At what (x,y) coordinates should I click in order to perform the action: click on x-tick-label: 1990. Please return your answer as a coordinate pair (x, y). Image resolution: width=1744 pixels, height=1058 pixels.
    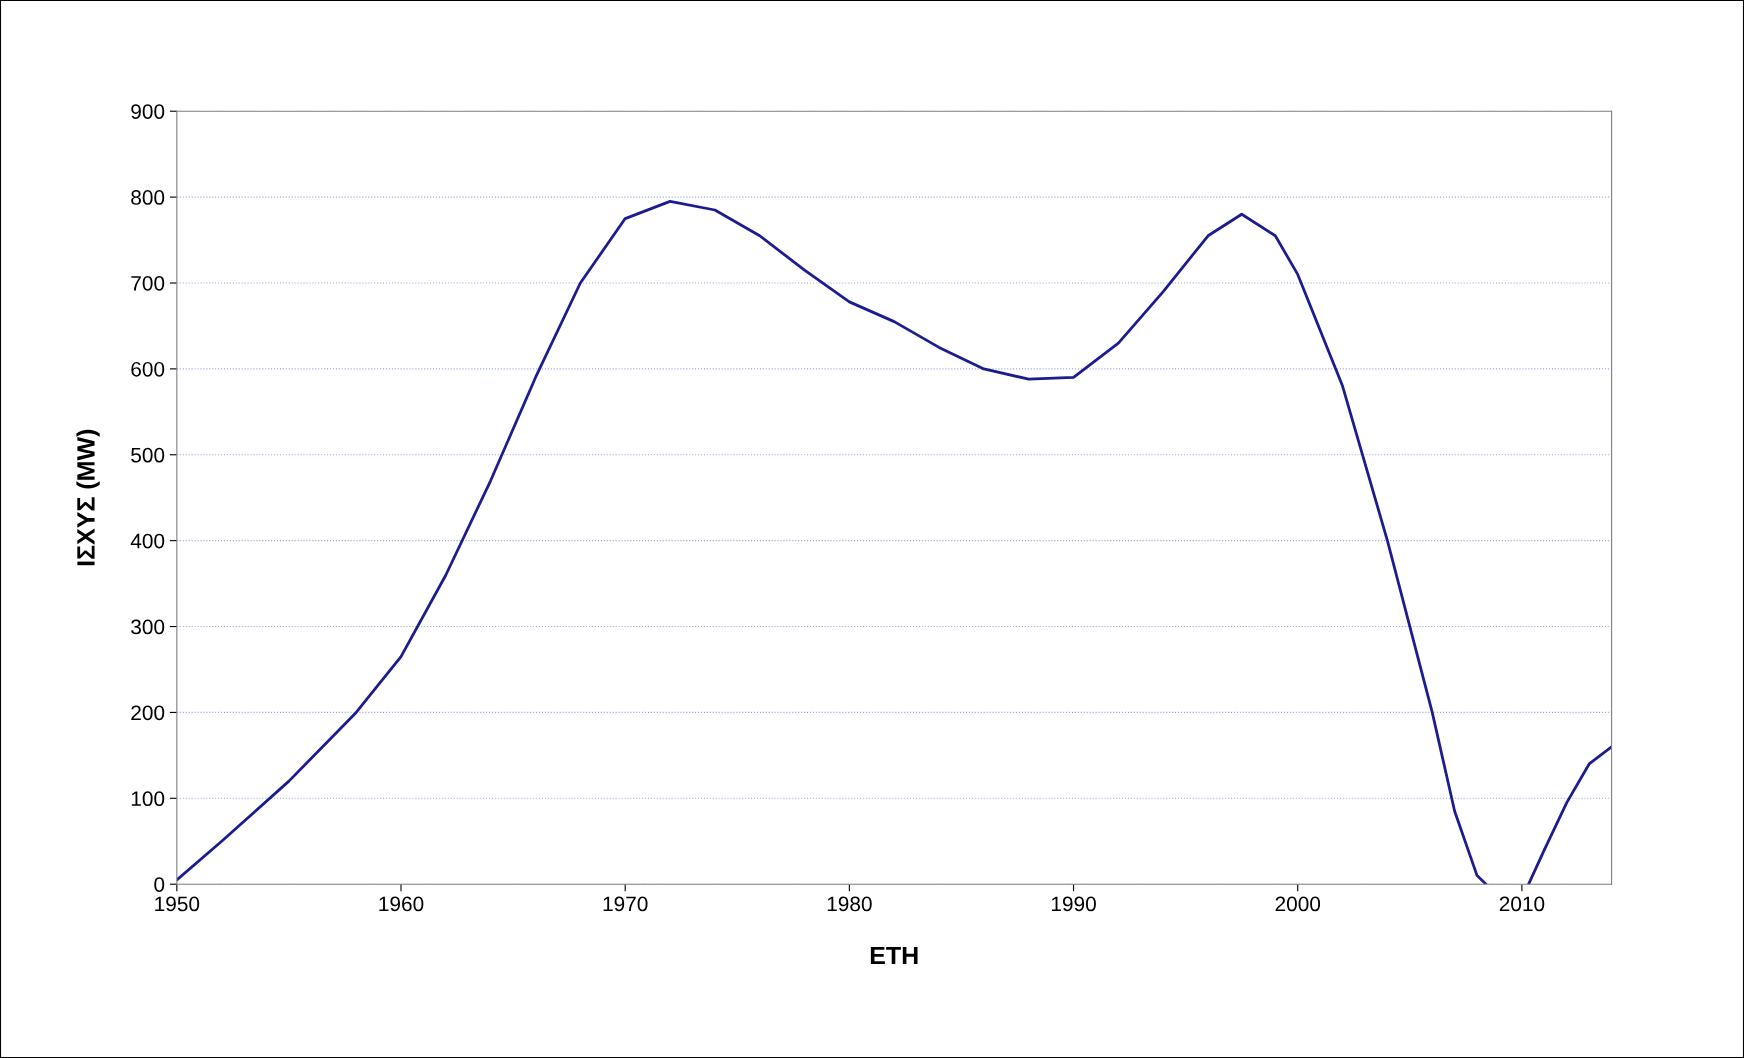
    Looking at the image, I should click on (1073, 904).